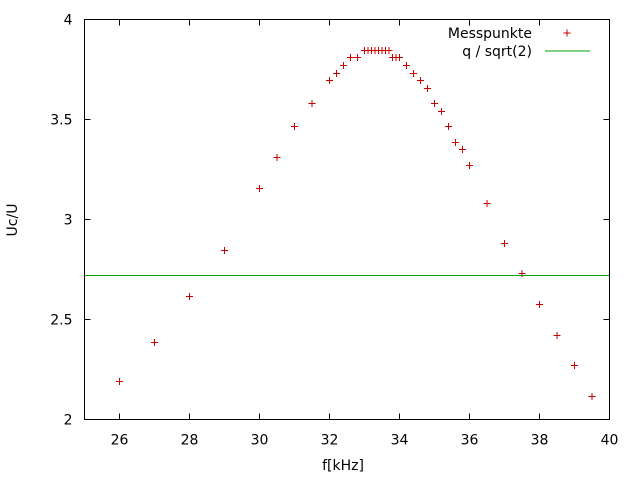  Describe the element at coordinates (567, 33) in the screenshot. I see `legend-marker-messpunkte` at that location.